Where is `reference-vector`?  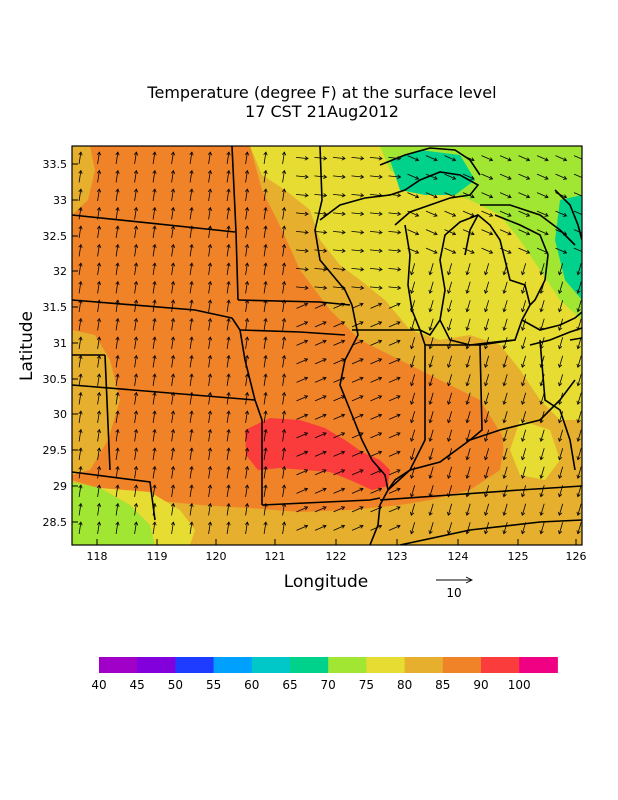
reference-vector is located at coordinates (455, 580).